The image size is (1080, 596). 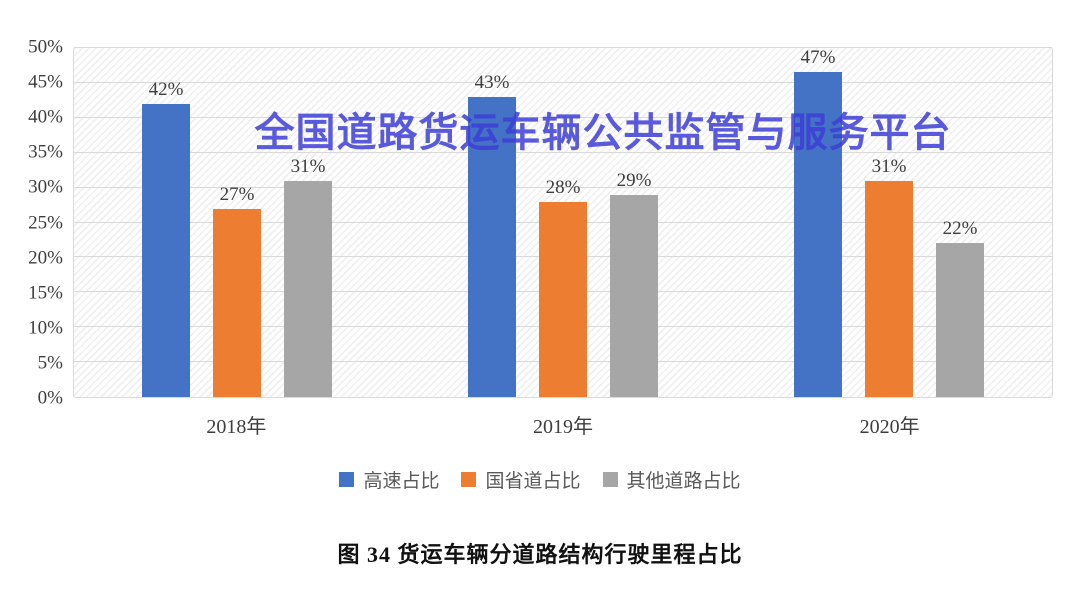 What do you see at coordinates (634, 180) in the screenshot?
I see `bar-value-label: 29%` at bounding box center [634, 180].